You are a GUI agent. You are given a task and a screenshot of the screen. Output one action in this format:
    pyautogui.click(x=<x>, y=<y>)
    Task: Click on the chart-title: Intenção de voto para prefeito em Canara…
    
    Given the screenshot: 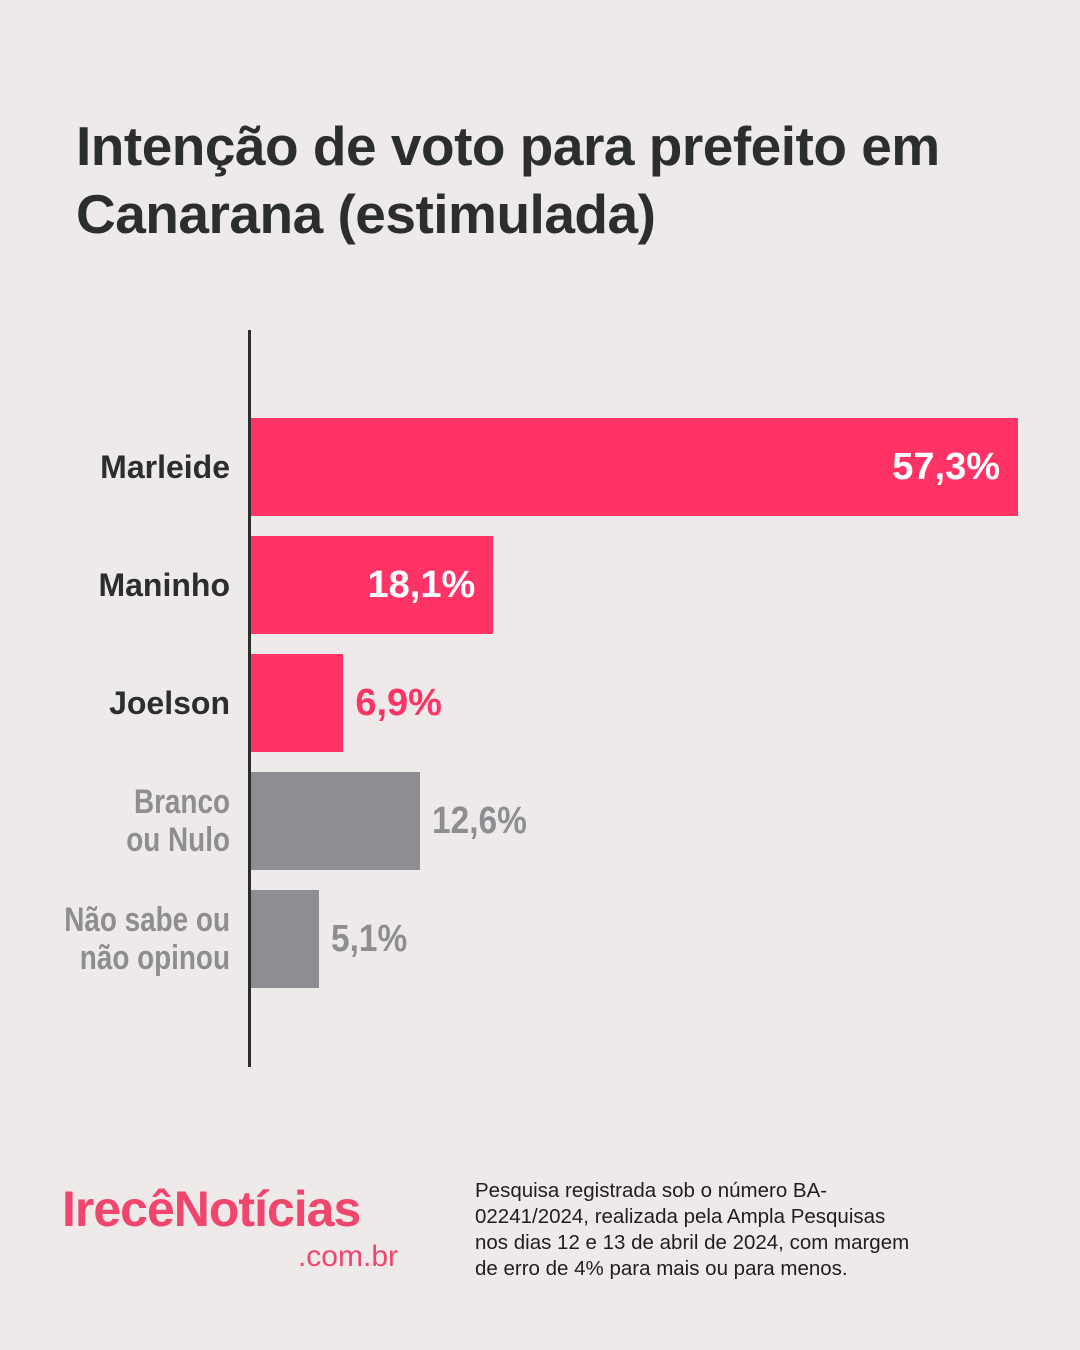 What is the action you would take?
    pyautogui.click(x=508, y=180)
    